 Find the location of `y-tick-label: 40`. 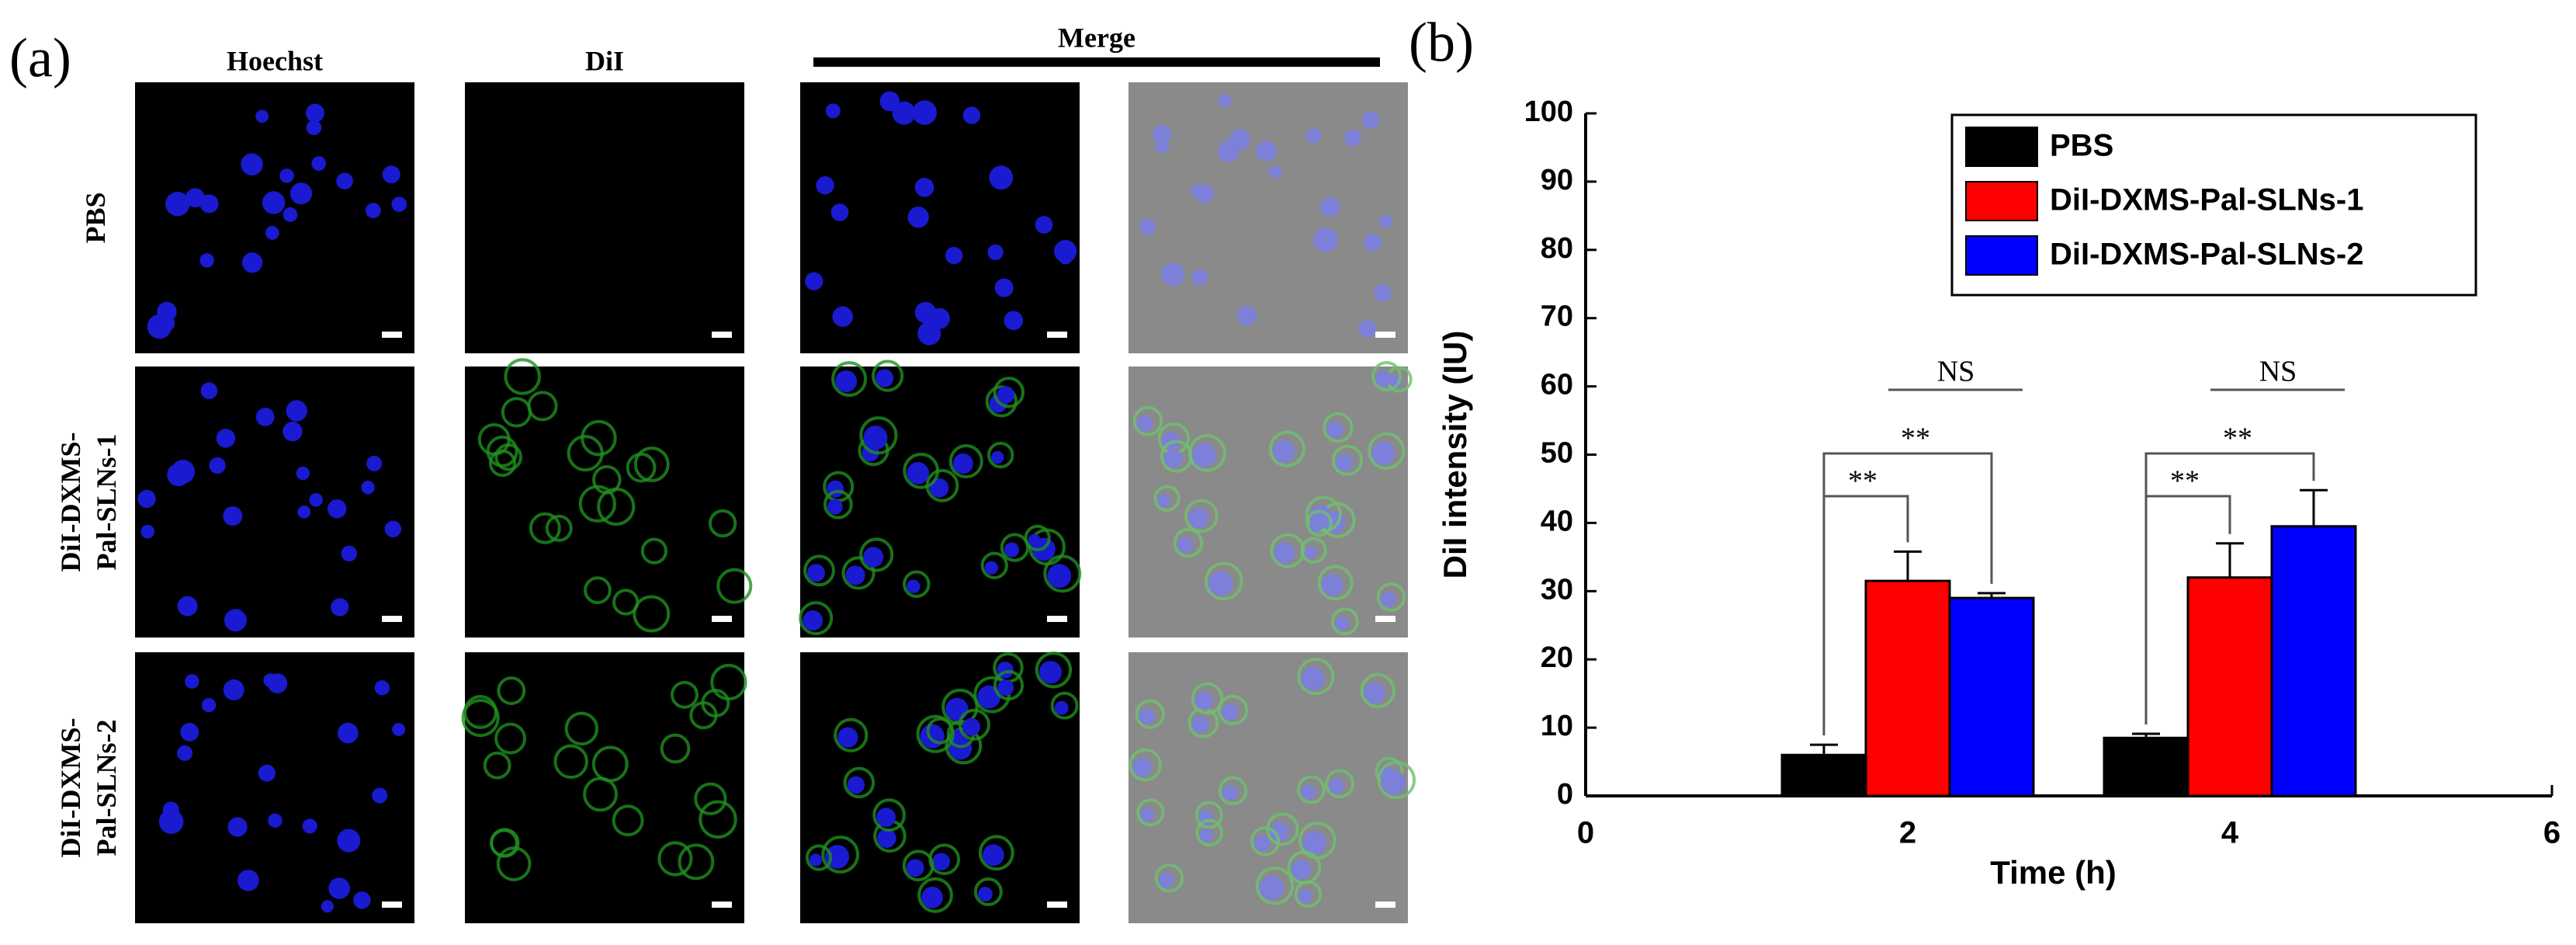

y-tick-label: 40 is located at coordinates (1557, 521).